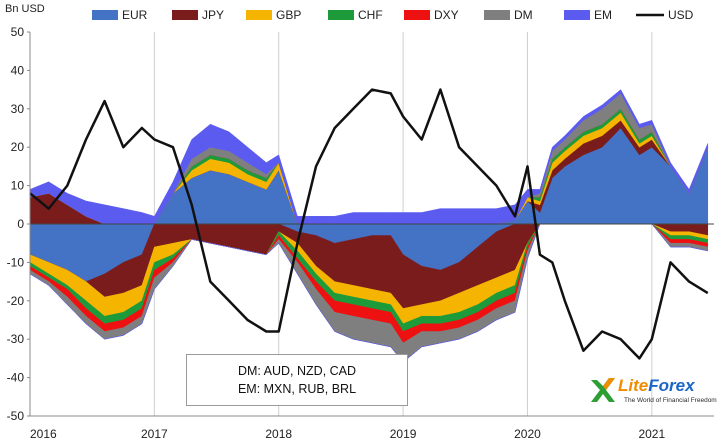 The height and width of the screenshot is (441, 720). Describe the element at coordinates (25, 9) in the screenshot. I see `y-axis-unit-label: Bn USD` at that location.